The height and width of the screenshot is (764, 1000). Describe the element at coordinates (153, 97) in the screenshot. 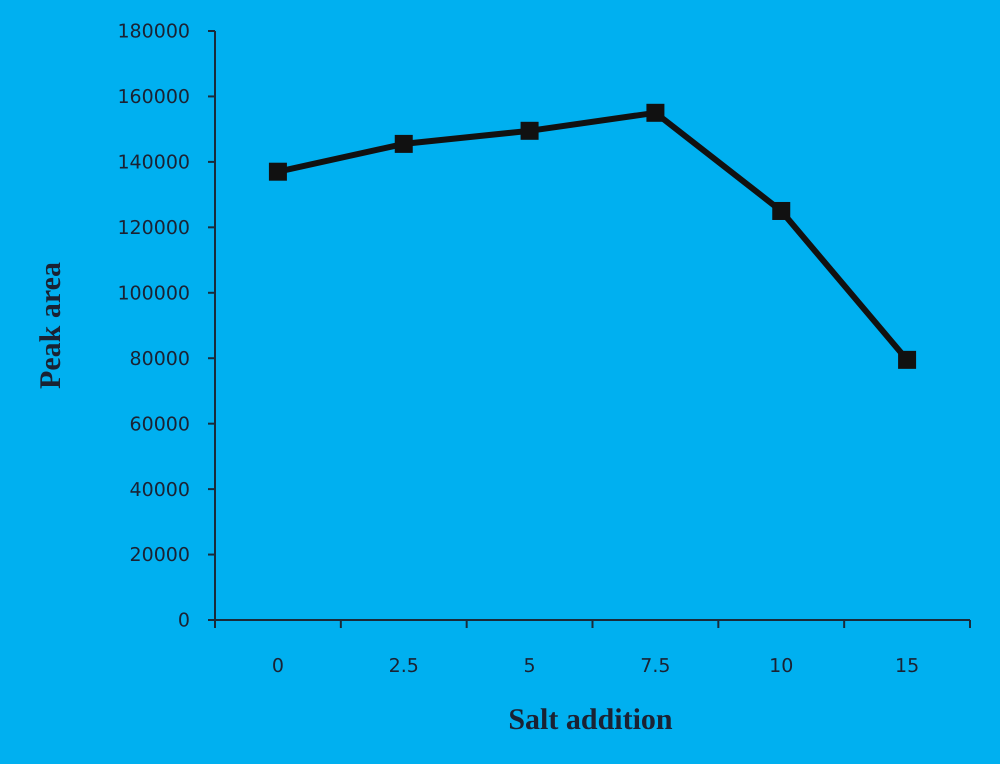

I see `y-tick-label: 160000` at that location.